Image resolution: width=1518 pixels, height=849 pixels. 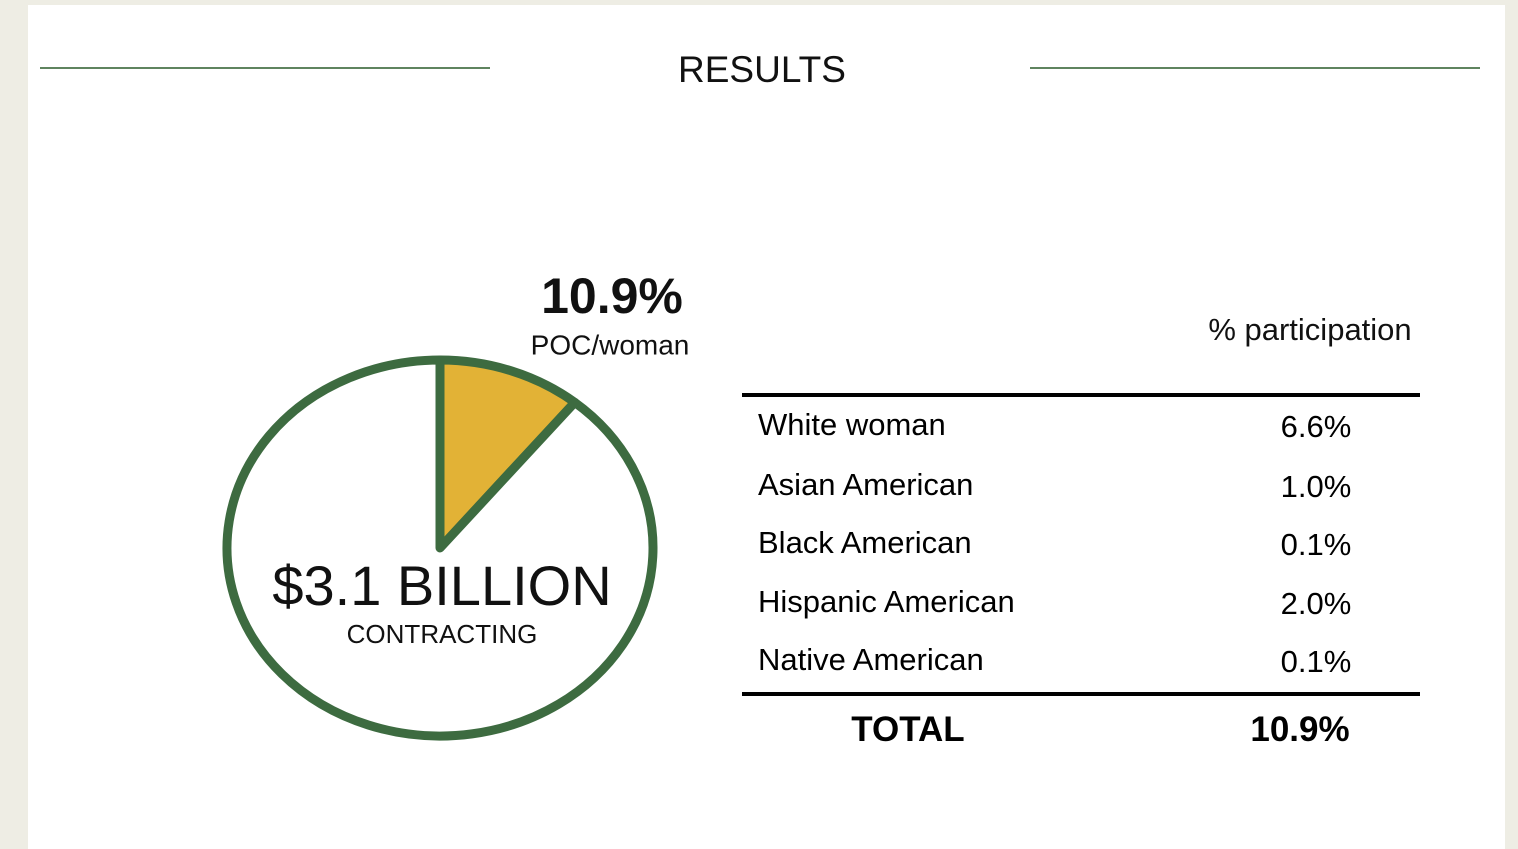 What do you see at coordinates (441, 585) in the screenshot?
I see `center-amount: $3.1 BILLION` at bounding box center [441, 585].